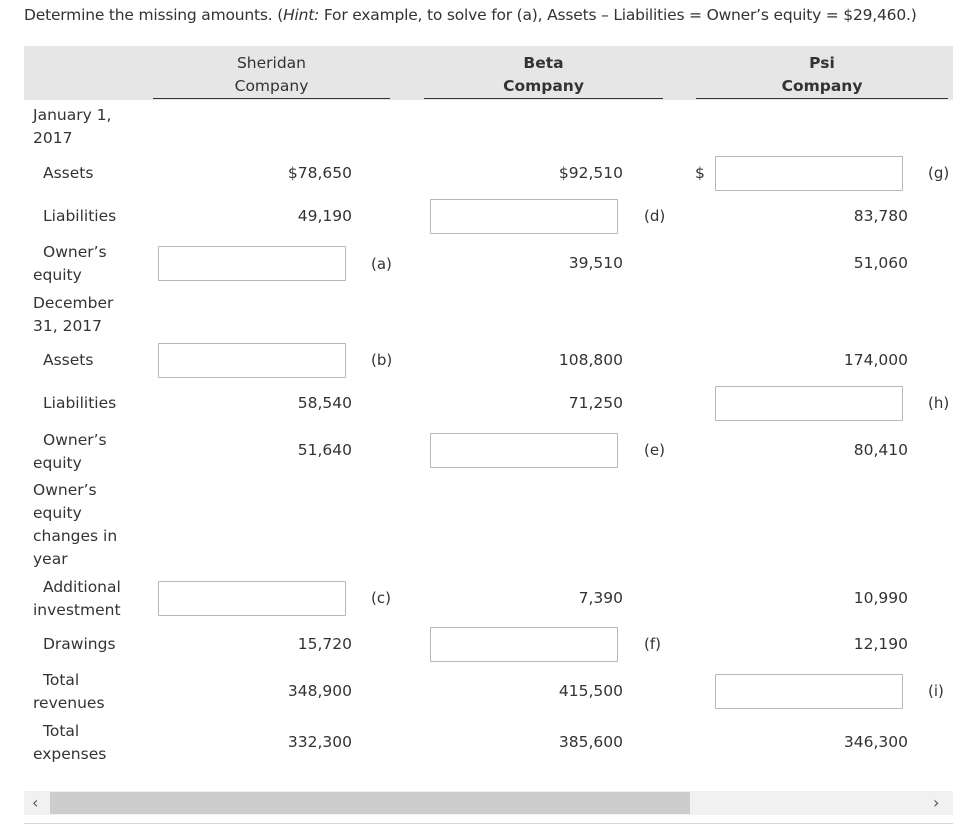  Describe the element at coordinates (70, 742) in the screenshot. I see `row-label-total-expenses: Total expenses` at that location.